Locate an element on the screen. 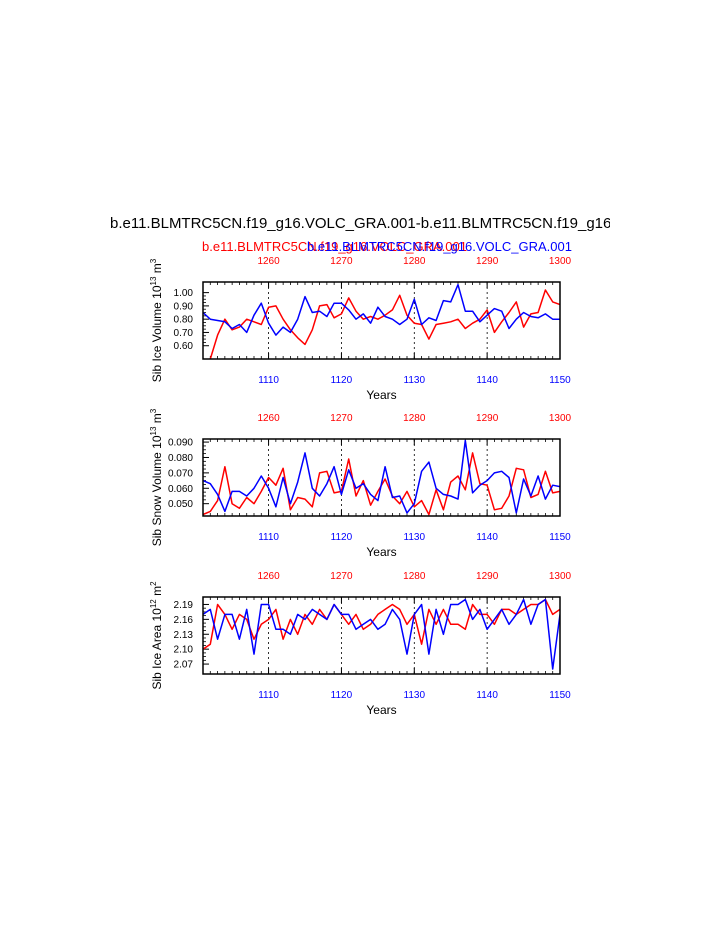 The height and width of the screenshot is (935, 723). y-tick-label: 0.060 is located at coordinates (180, 489).